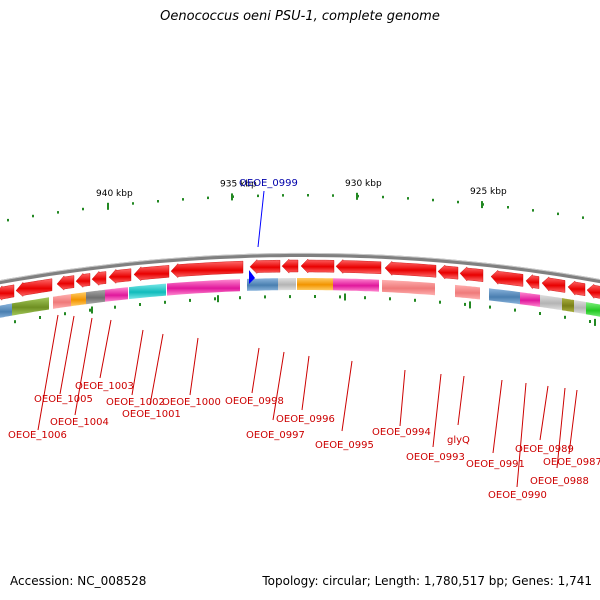  What do you see at coordinates (104, 386) in the screenshot?
I see `gene-label: OEOE_1003` at bounding box center [104, 386].